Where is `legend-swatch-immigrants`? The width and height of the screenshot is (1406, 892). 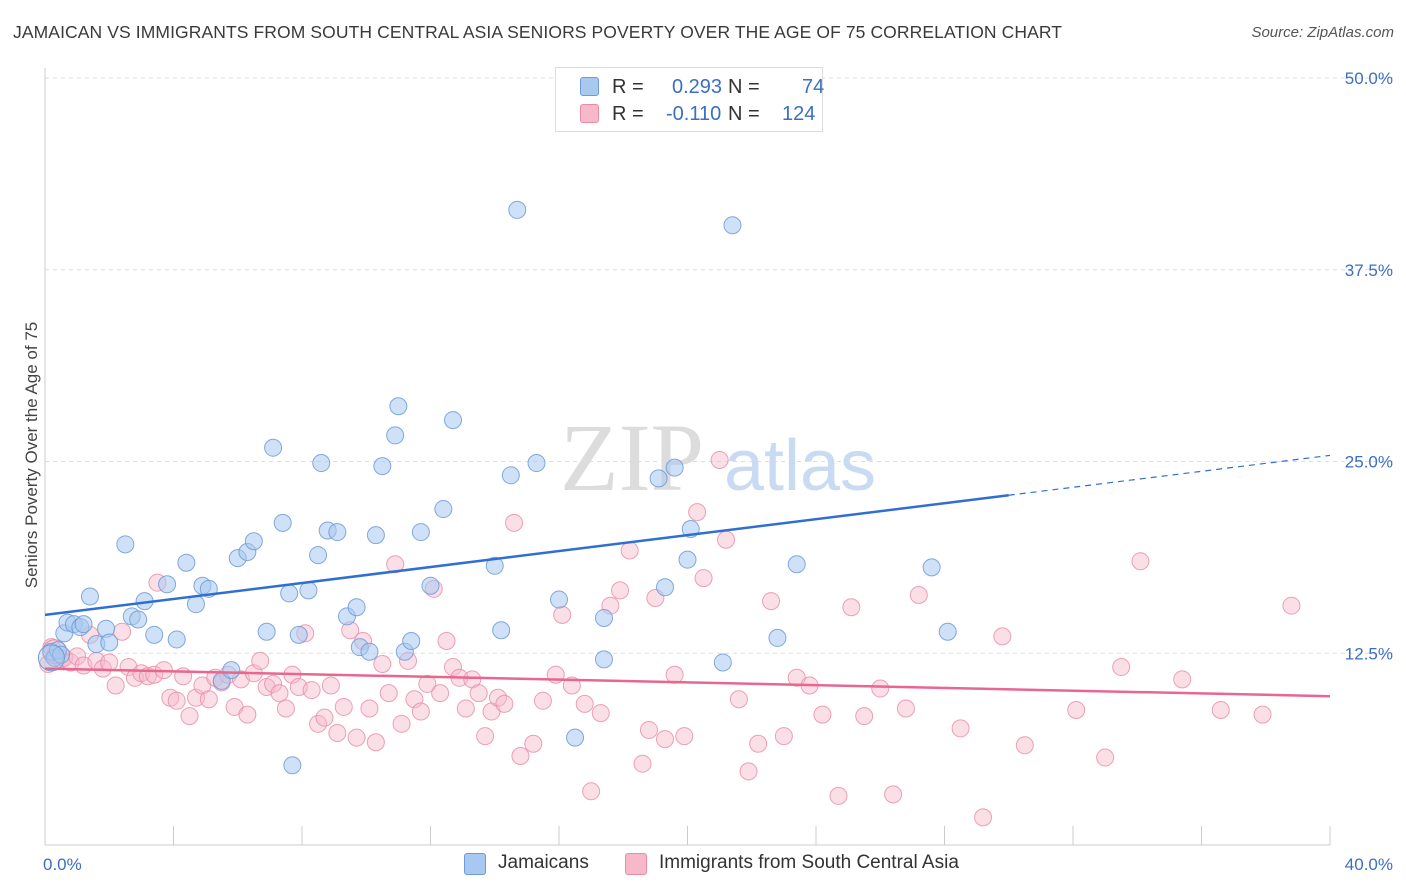
legend-swatch-immigrants is located at coordinates (589, 113).